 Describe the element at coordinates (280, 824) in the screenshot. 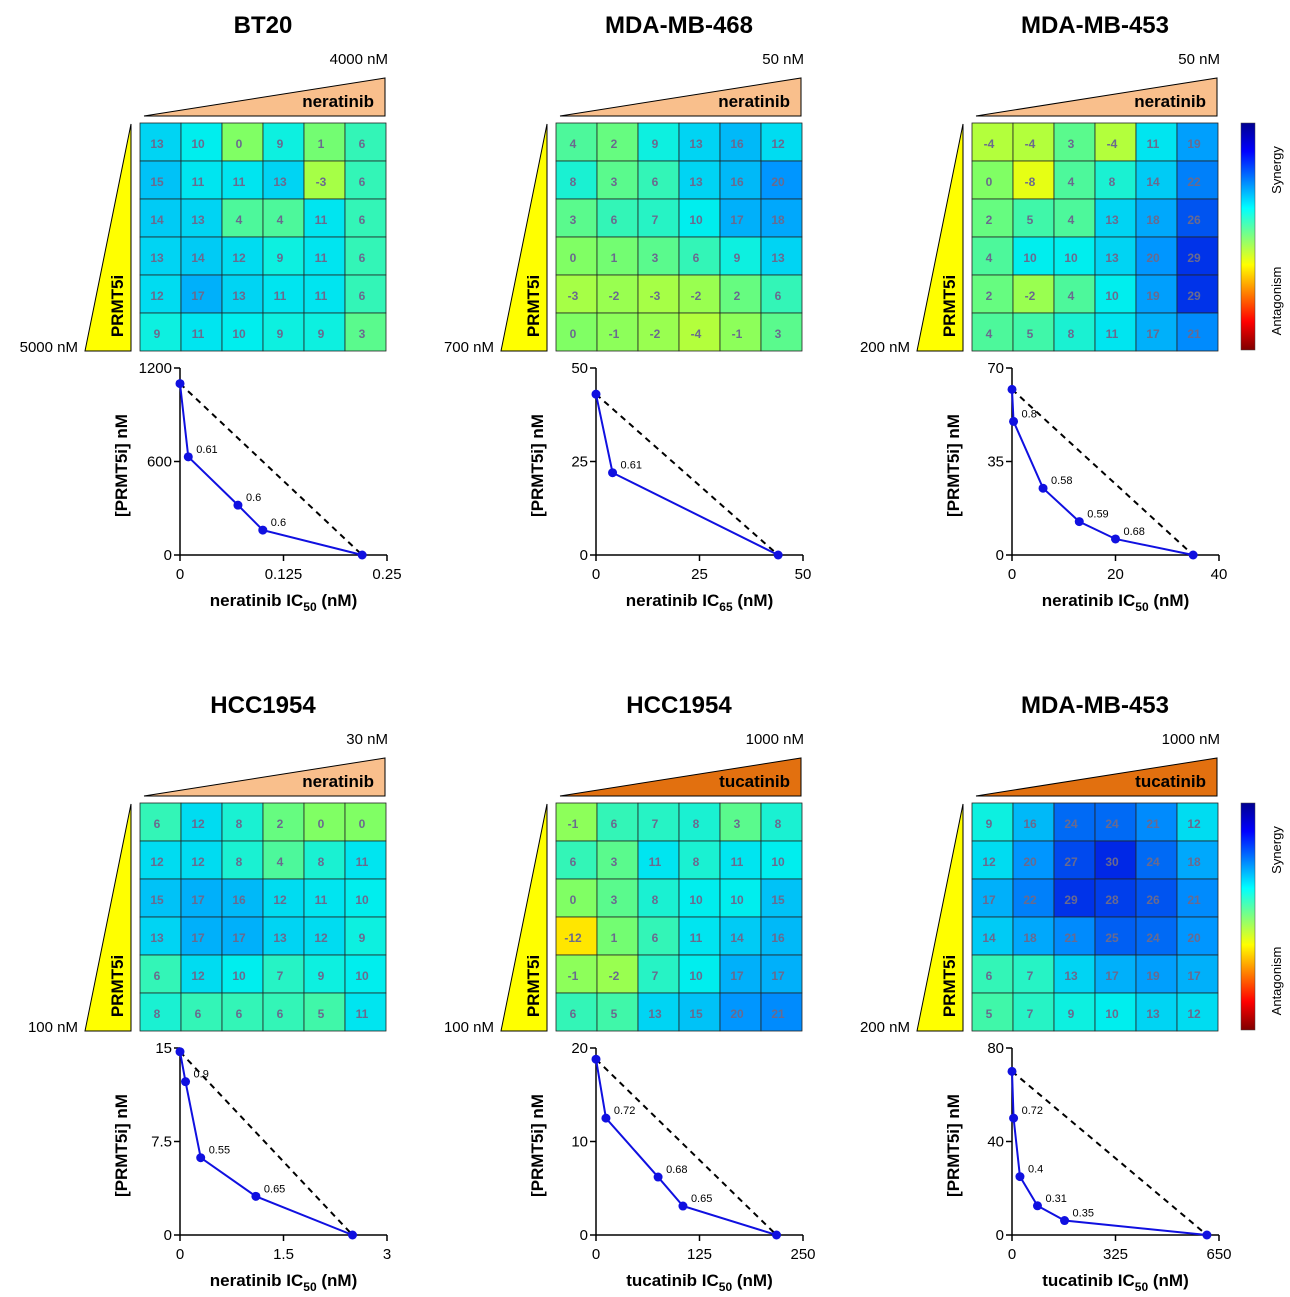

I see `heatmap-cell-value: 2` at that location.